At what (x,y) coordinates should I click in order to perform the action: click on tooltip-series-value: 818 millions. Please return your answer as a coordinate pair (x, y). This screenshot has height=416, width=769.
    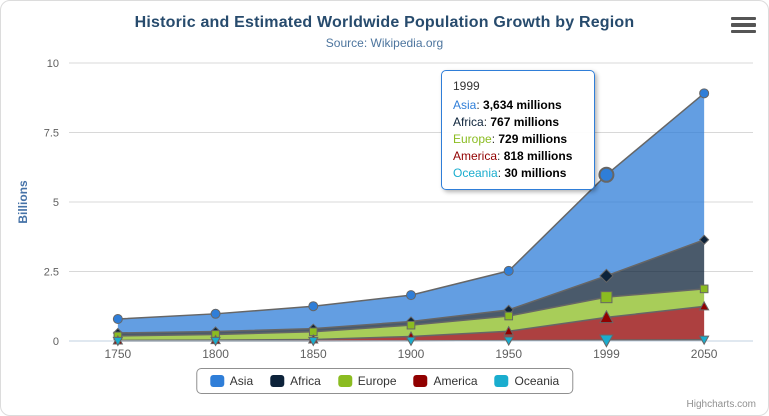
    Looking at the image, I should click on (538, 156).